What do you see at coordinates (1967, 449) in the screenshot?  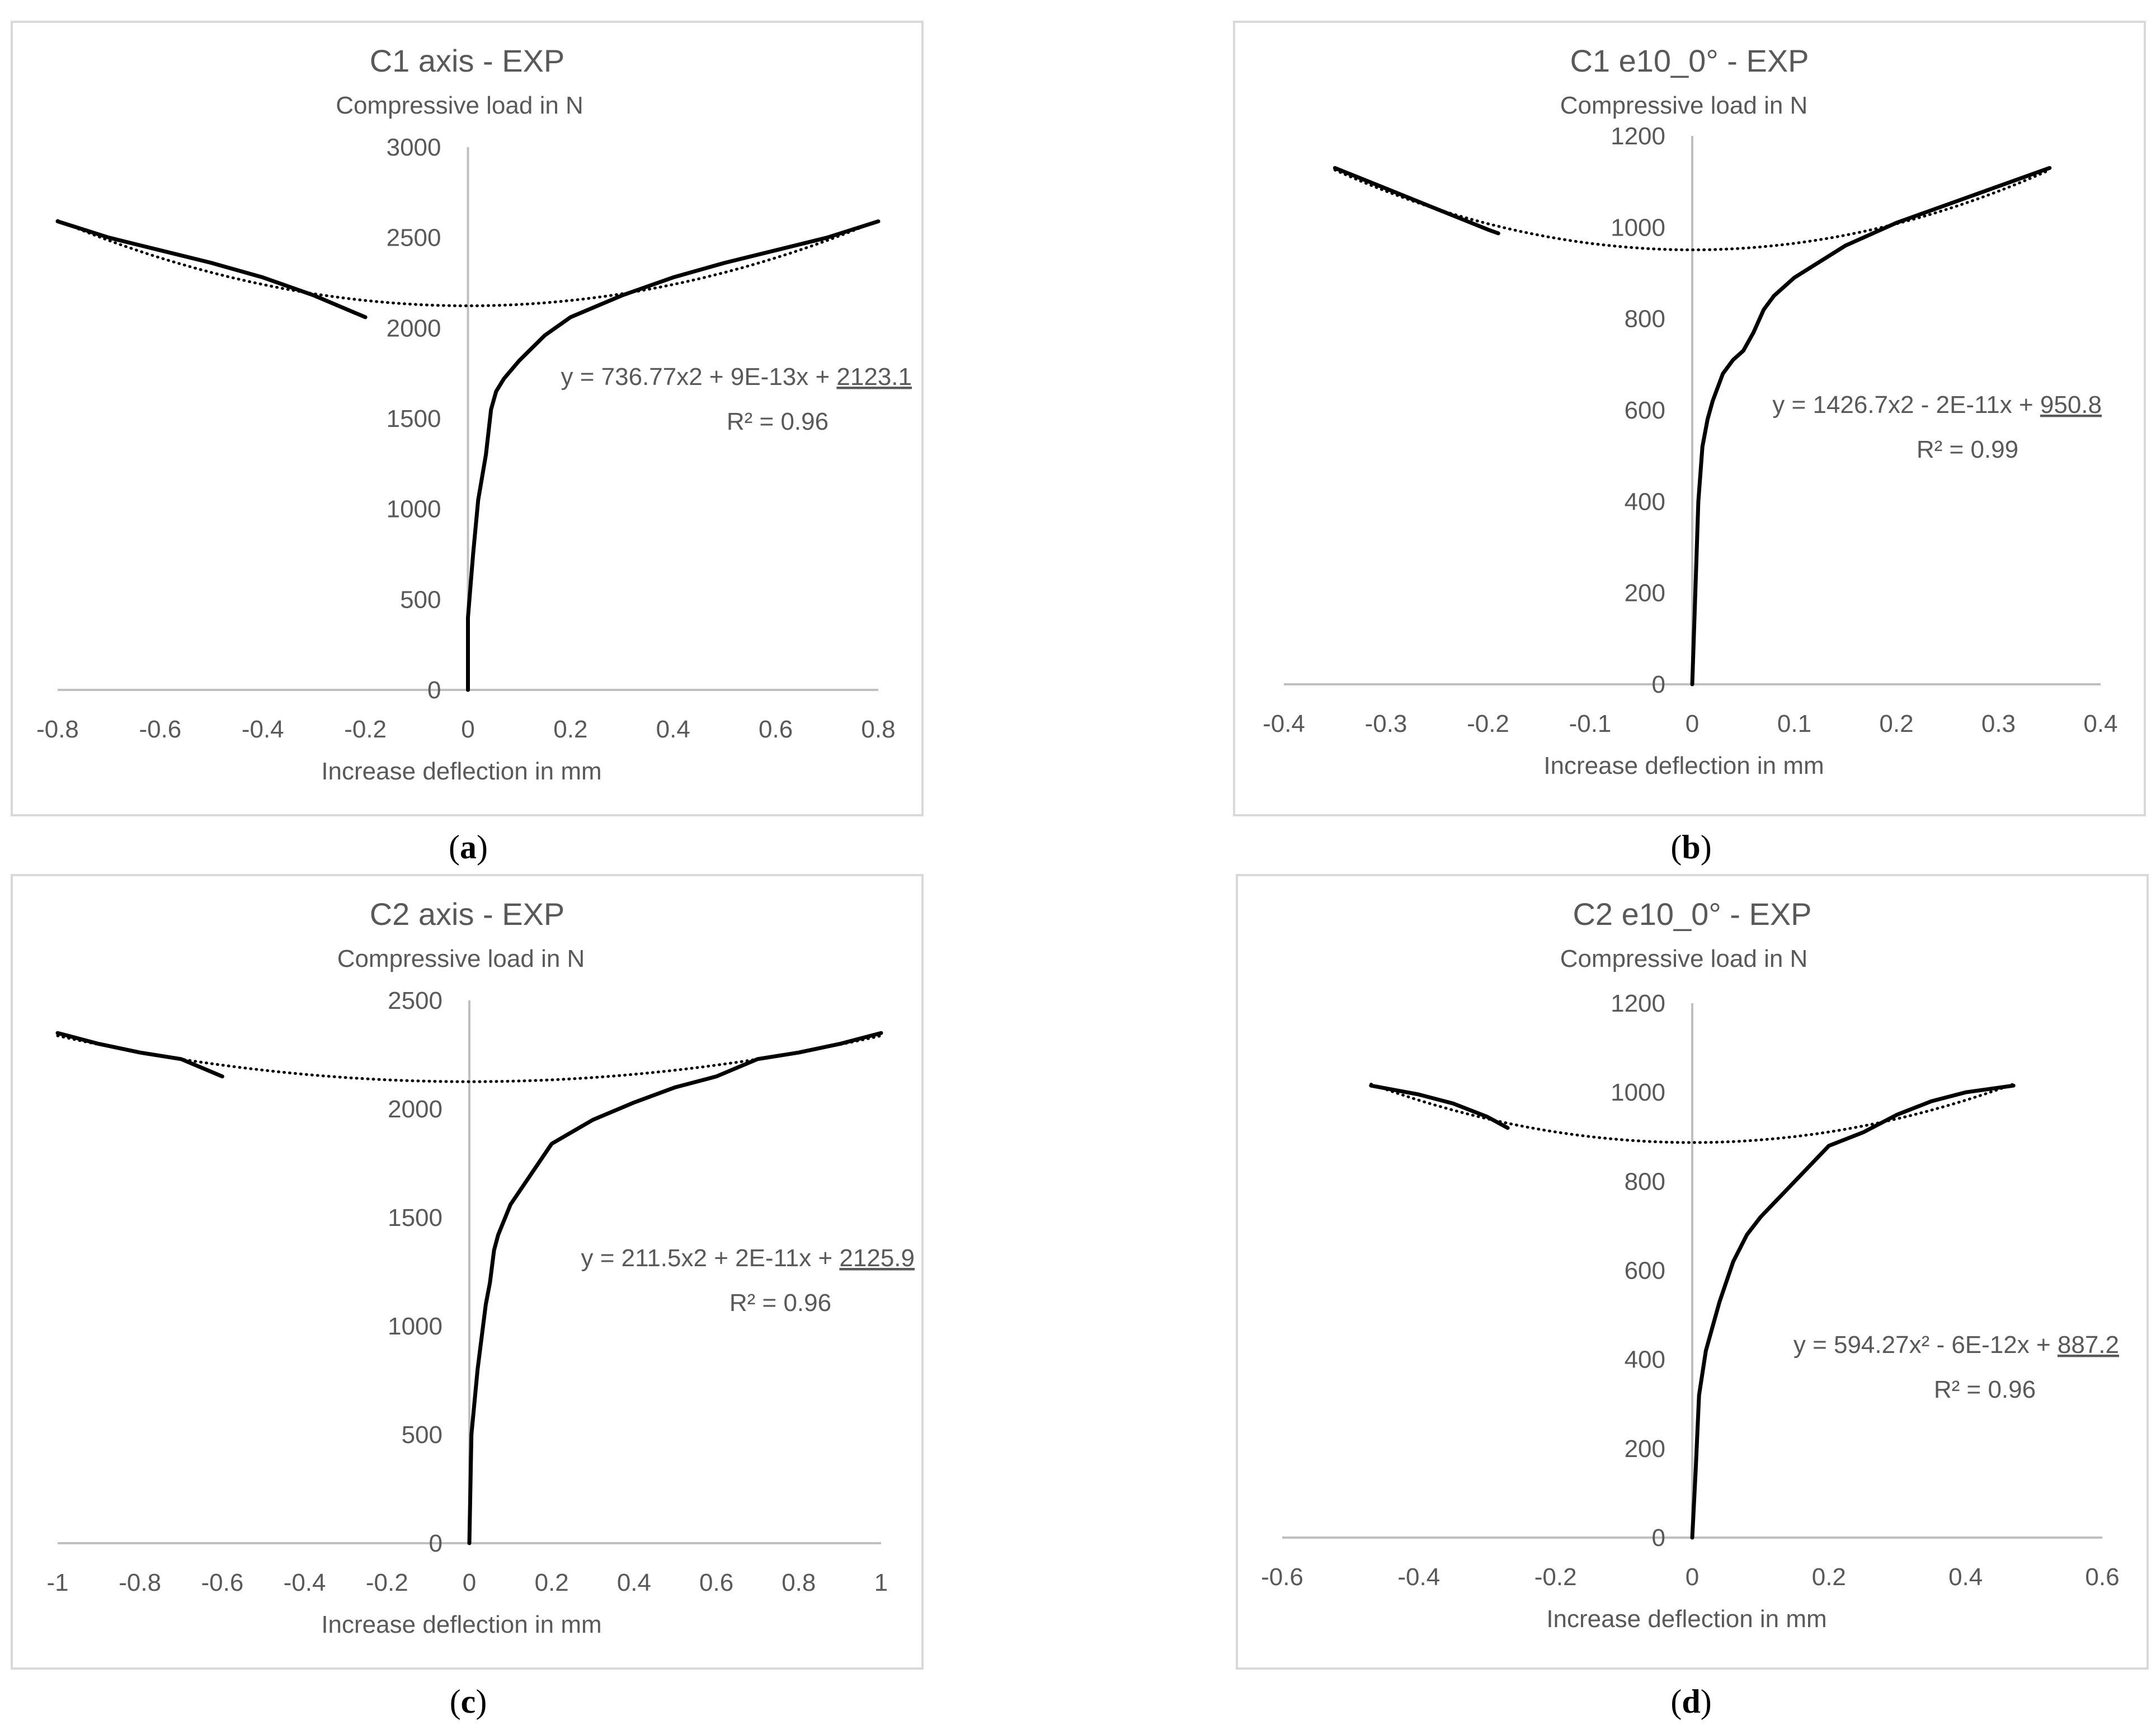 I see `r-squared-label: R² = 0.99` at bounding box center [1967, 449].